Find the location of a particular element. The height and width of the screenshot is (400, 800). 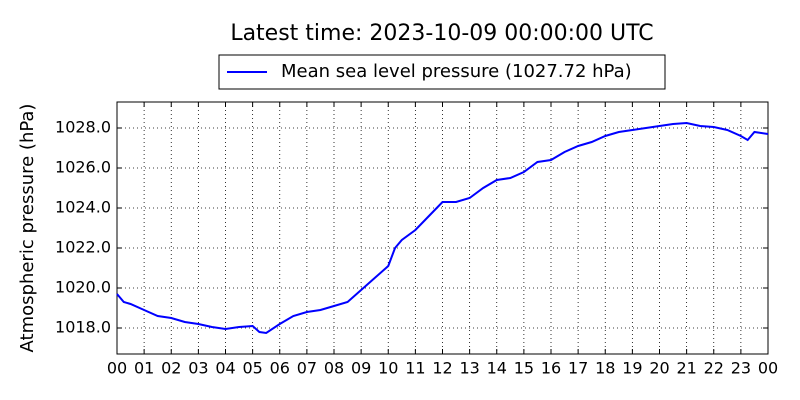

legend-box is located at coordinates (442, 72).